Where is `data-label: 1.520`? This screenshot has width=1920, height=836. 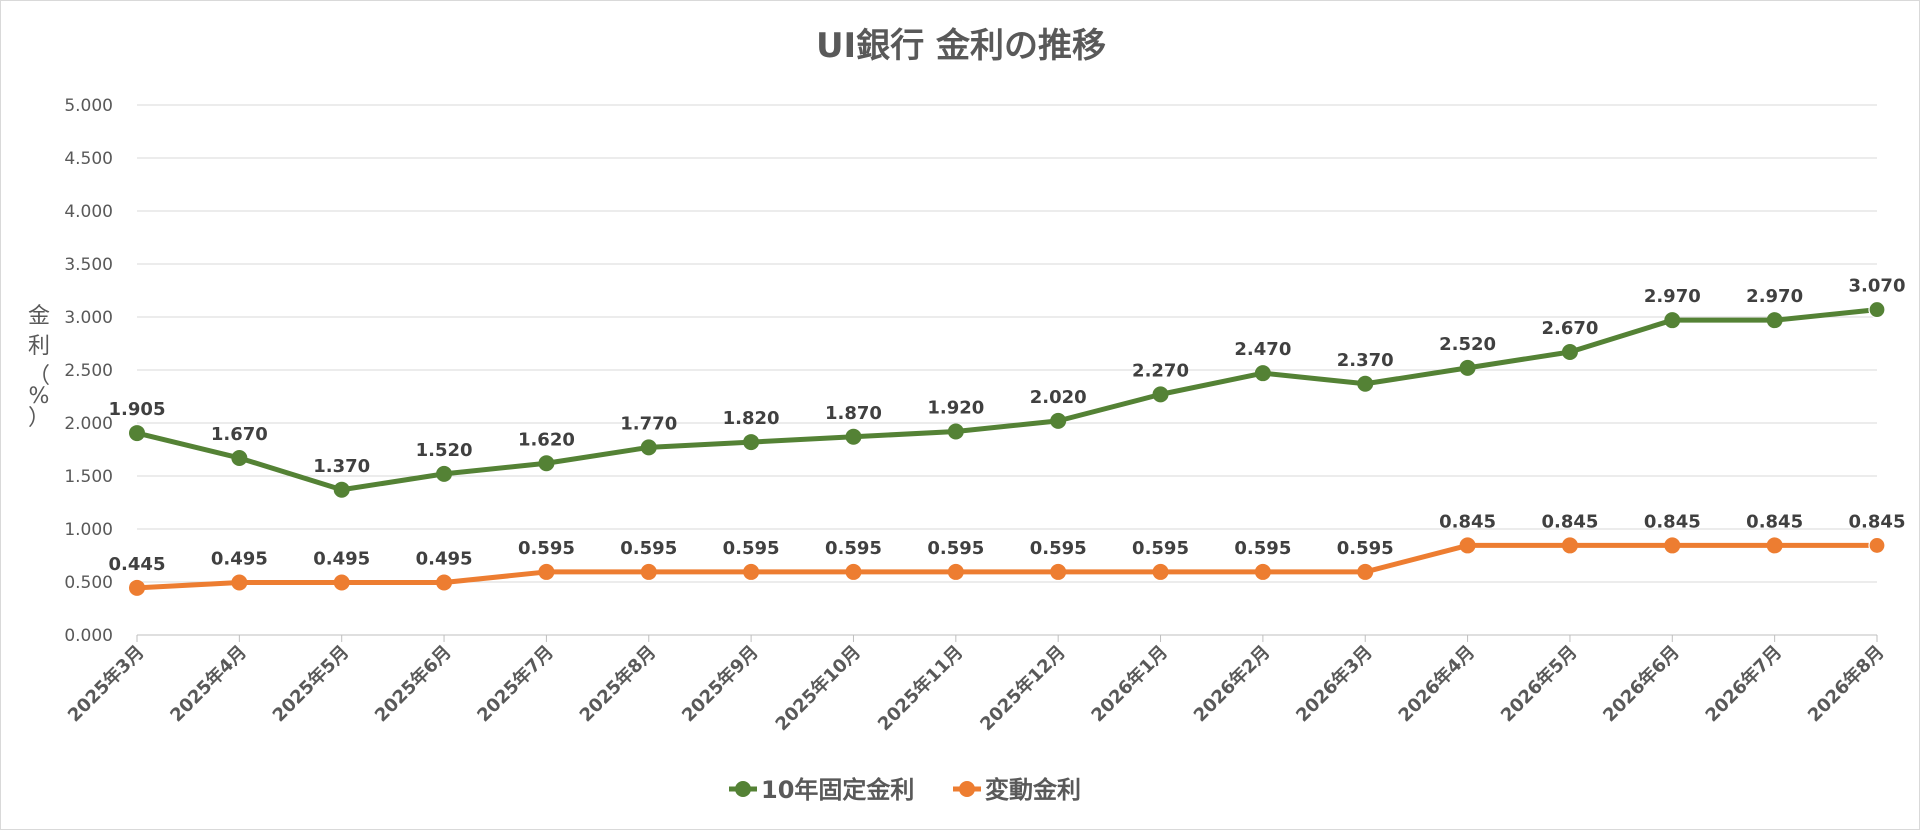 data-label: 1.520 is located at coordinates (444, 450).